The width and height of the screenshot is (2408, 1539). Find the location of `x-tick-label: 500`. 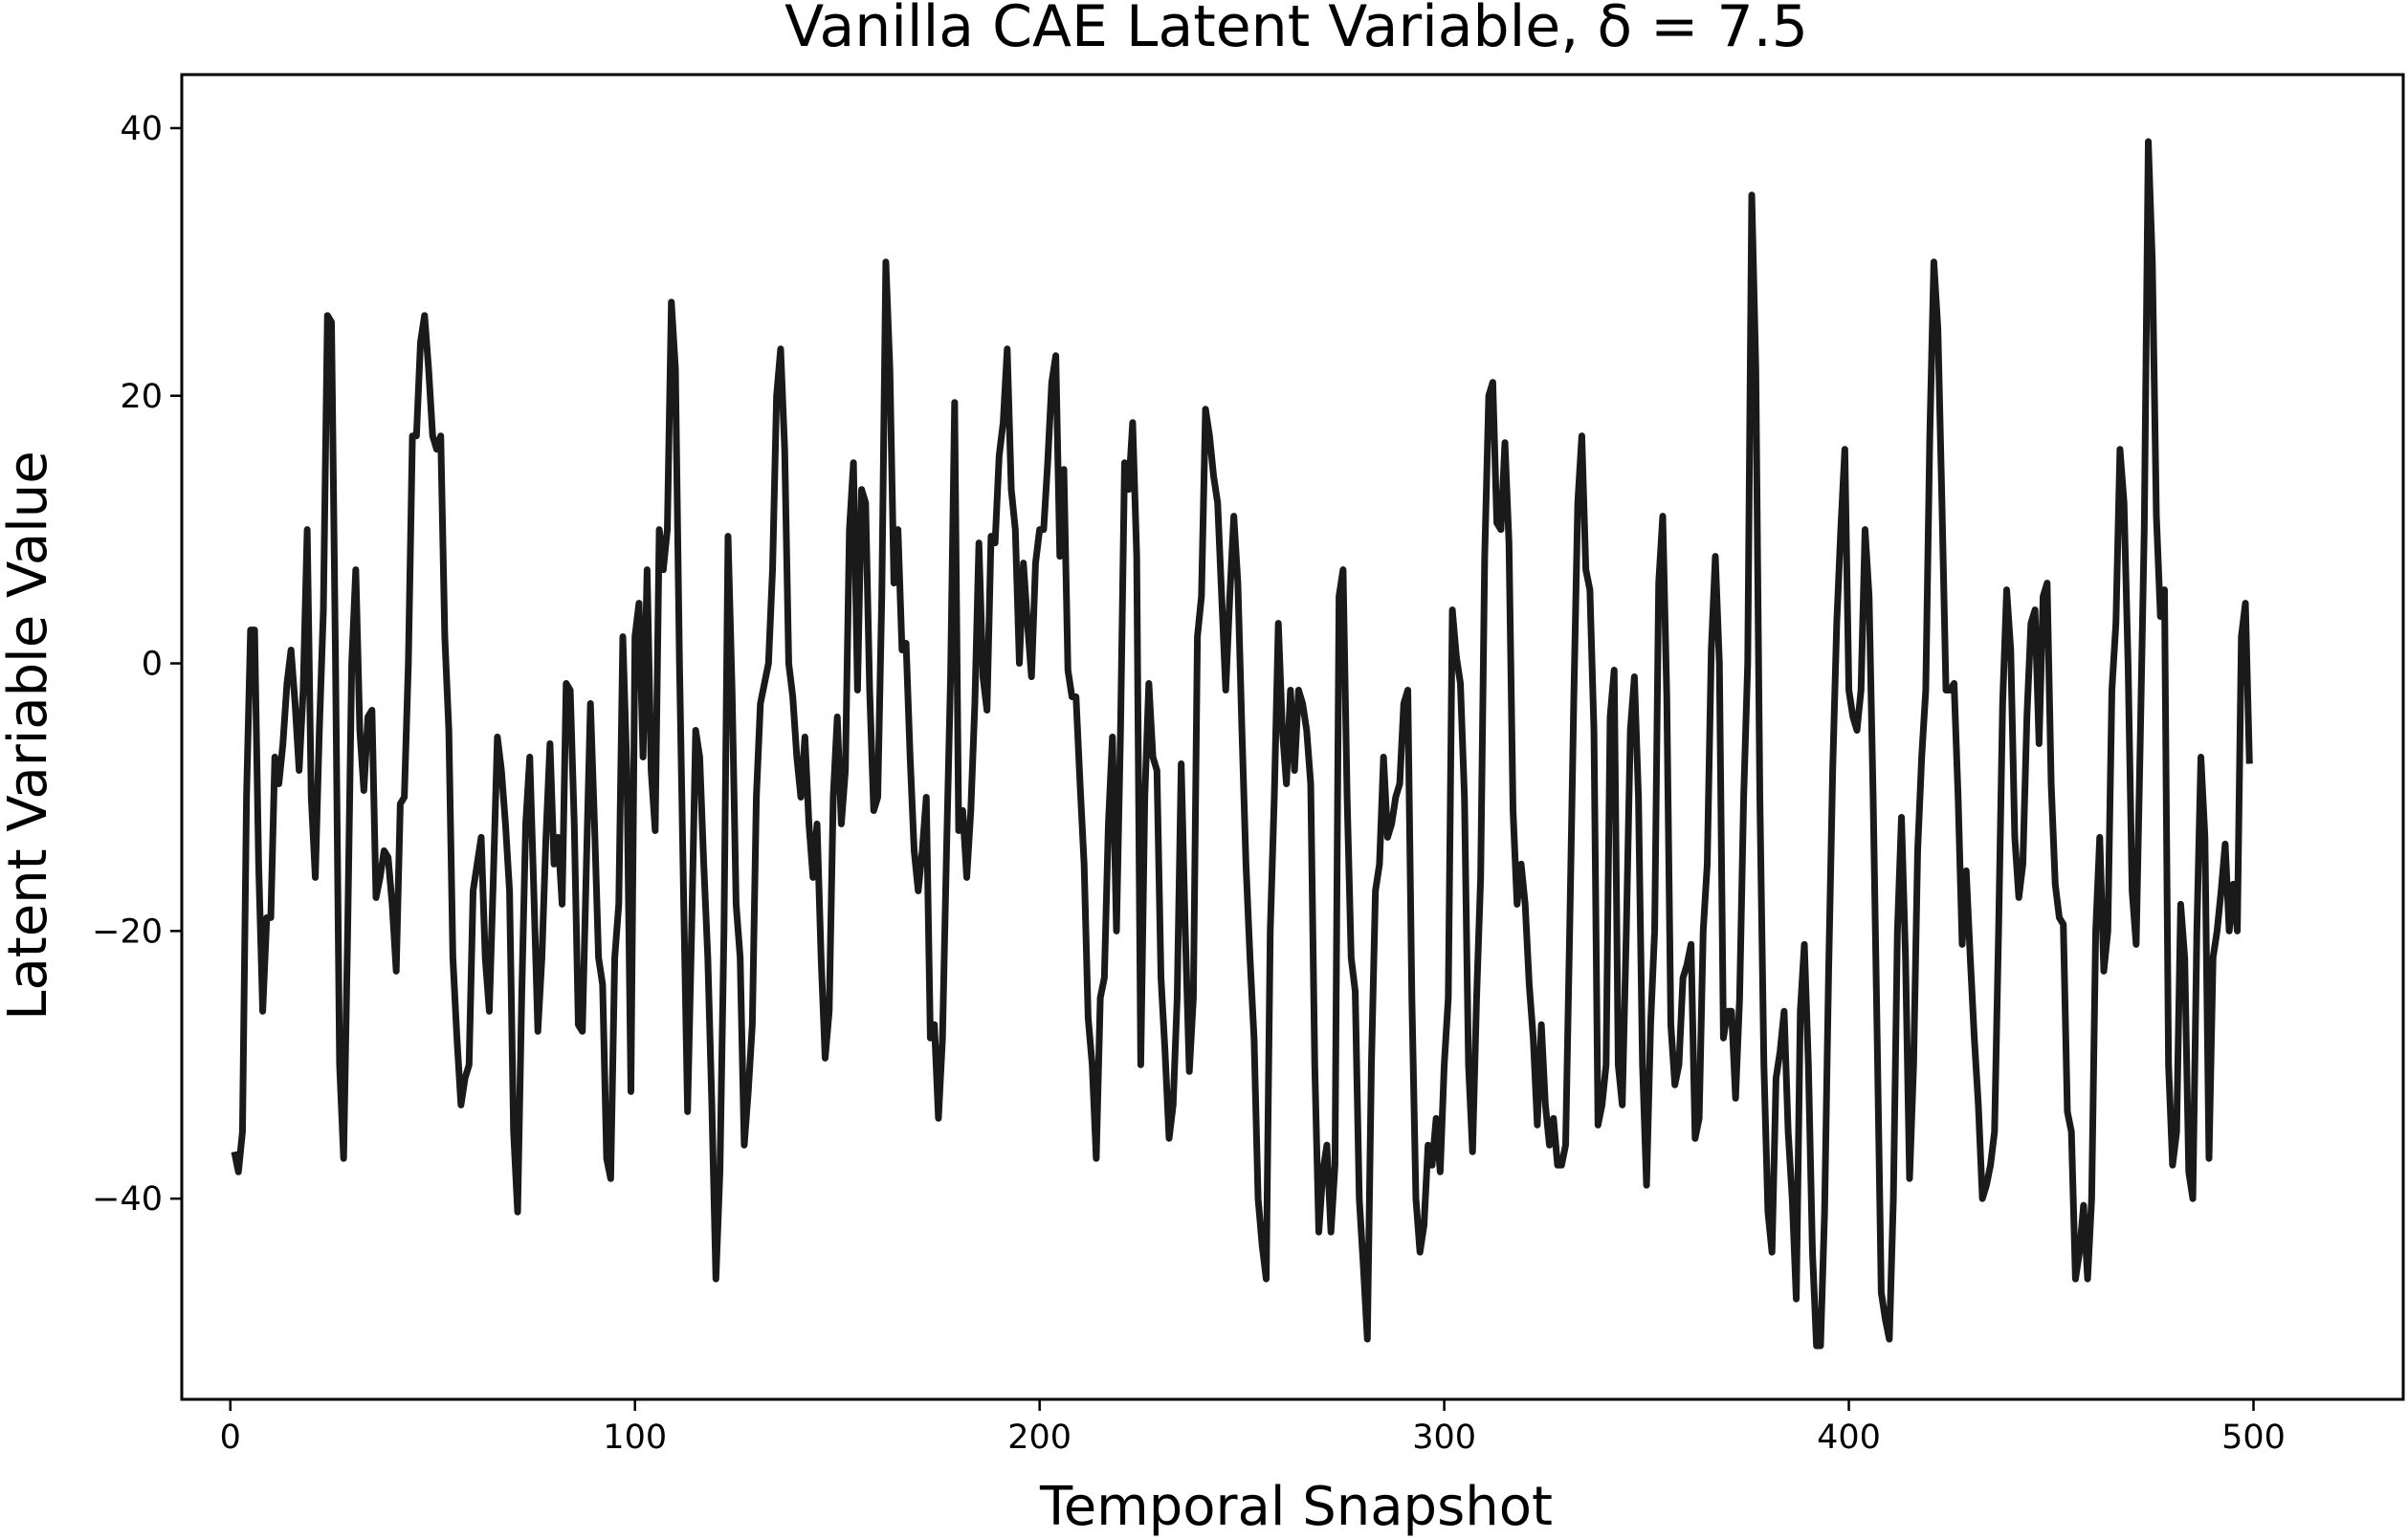

x-tick-label: 500 is located at coordinates (2253, 1438).